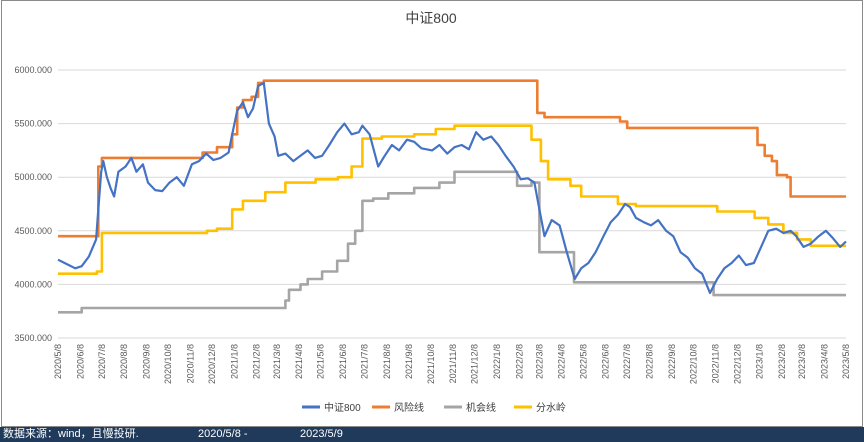 The height and width of the screenshot is (442, 864). What do you see at coordinates (212, 364) in the screenshot?
I see `x-tick-label: 2020/12/8` at bounding box center [212, 364].